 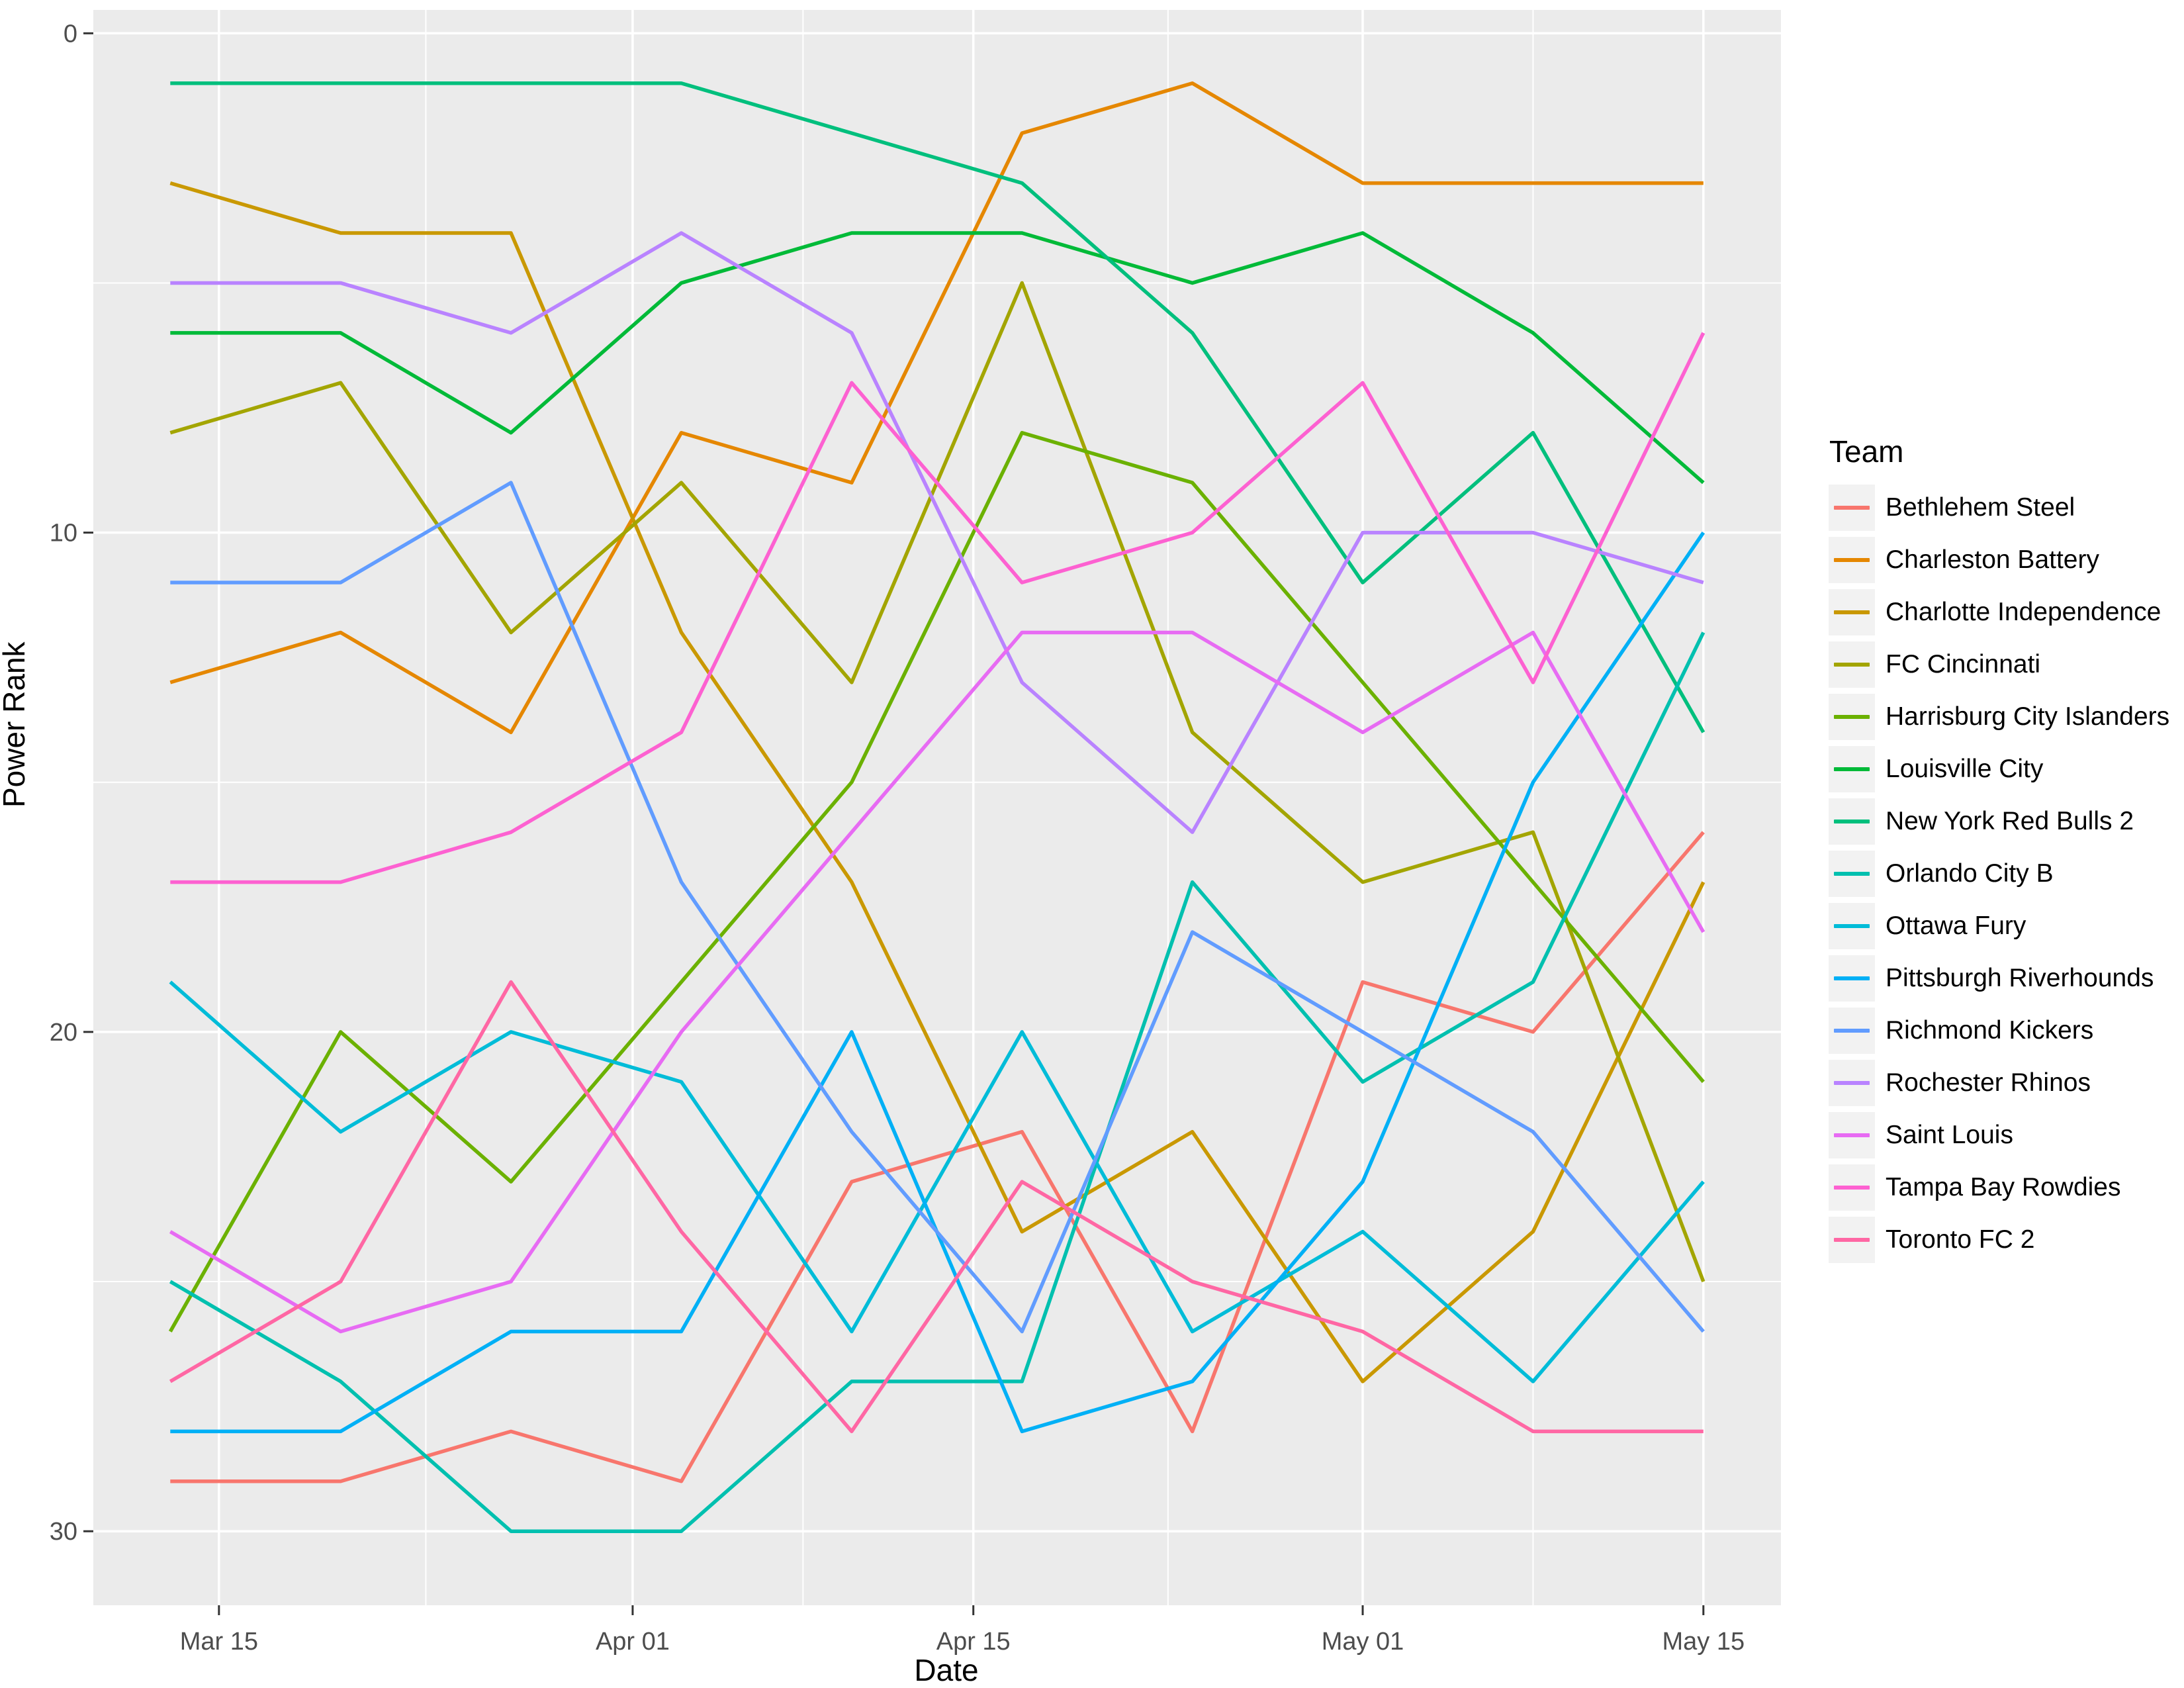 What do you see at coordinates (2010, 820) in the screenshot?
I see `legend-label: New York Red Bulls 2` at bounding box center [2010, 820].